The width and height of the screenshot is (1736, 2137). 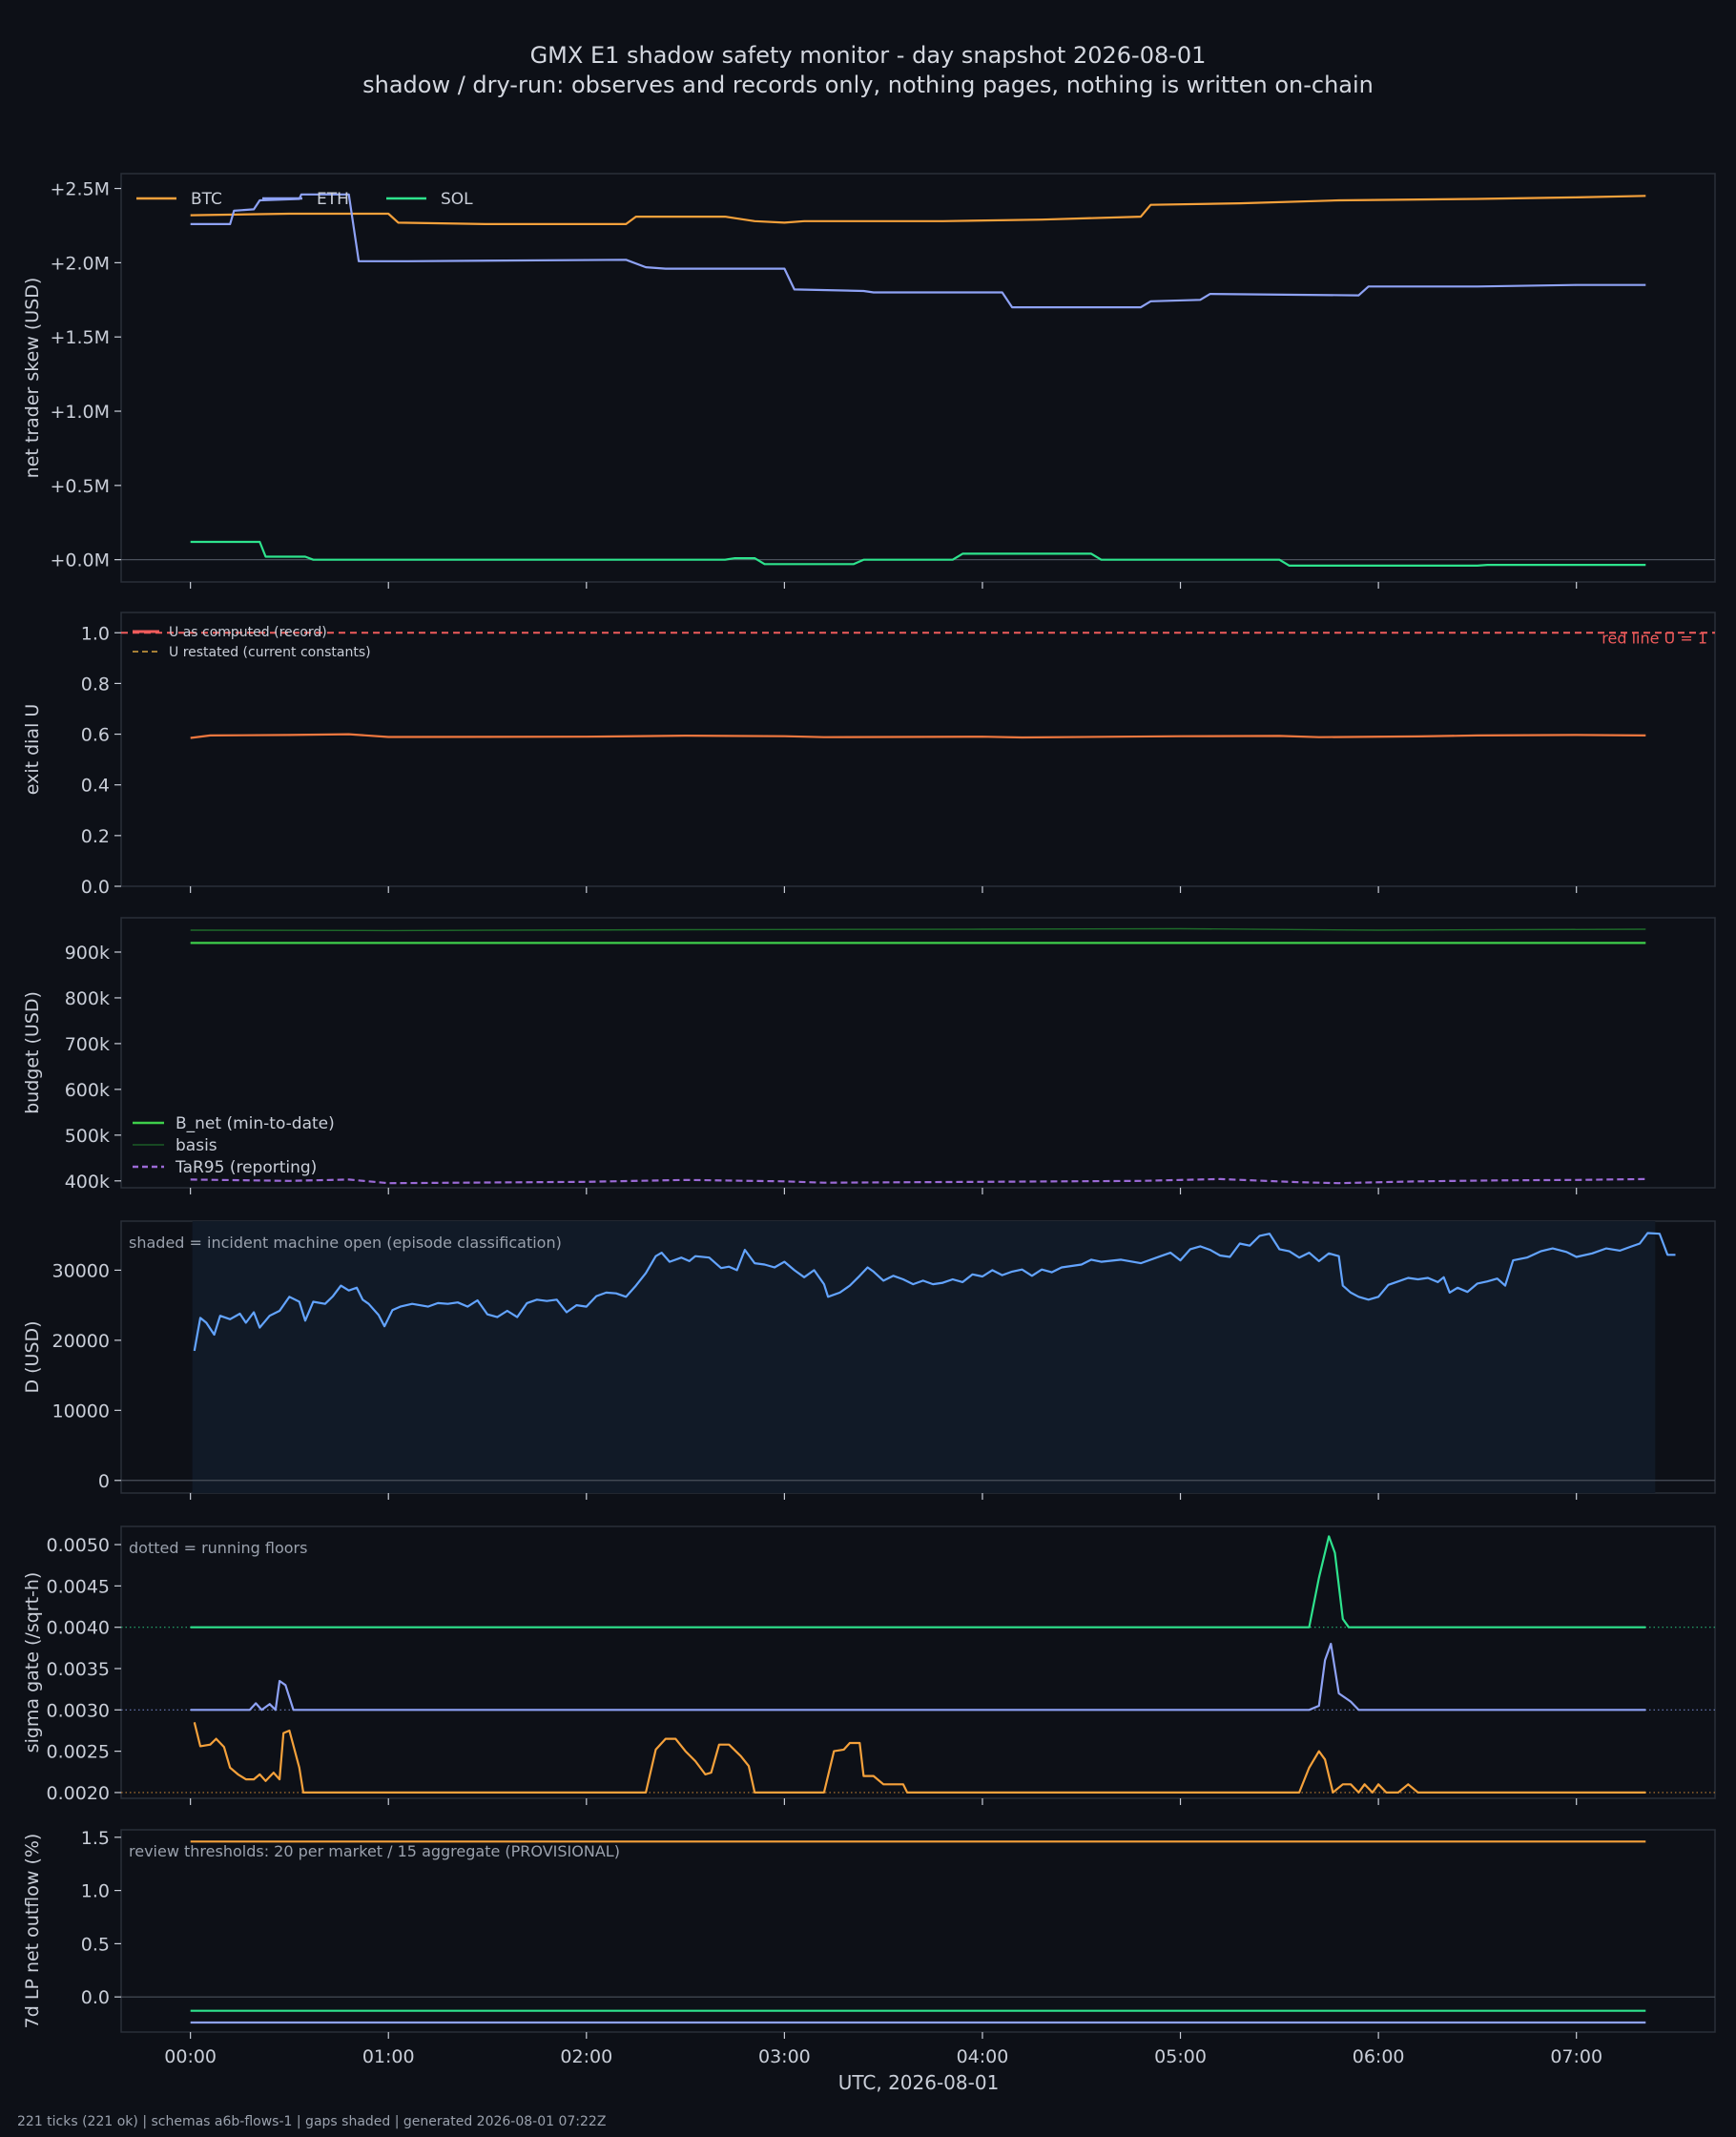 I want to click on legend-label: BTC, so click(x=206, y=199).